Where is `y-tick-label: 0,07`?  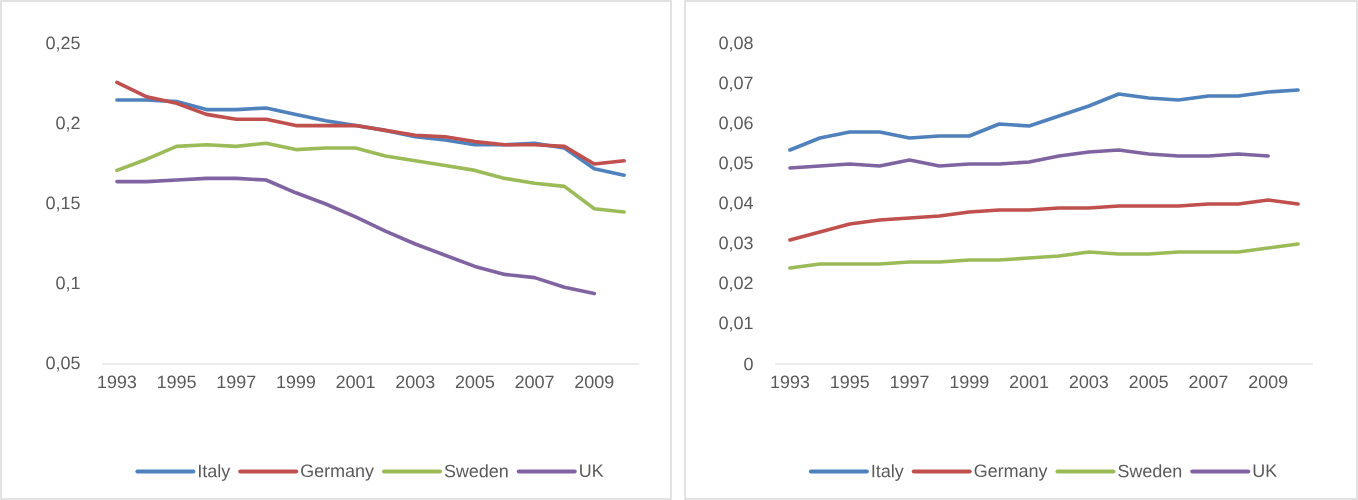
y-tick-label: 0,07 is located at coordinates (736, 84).